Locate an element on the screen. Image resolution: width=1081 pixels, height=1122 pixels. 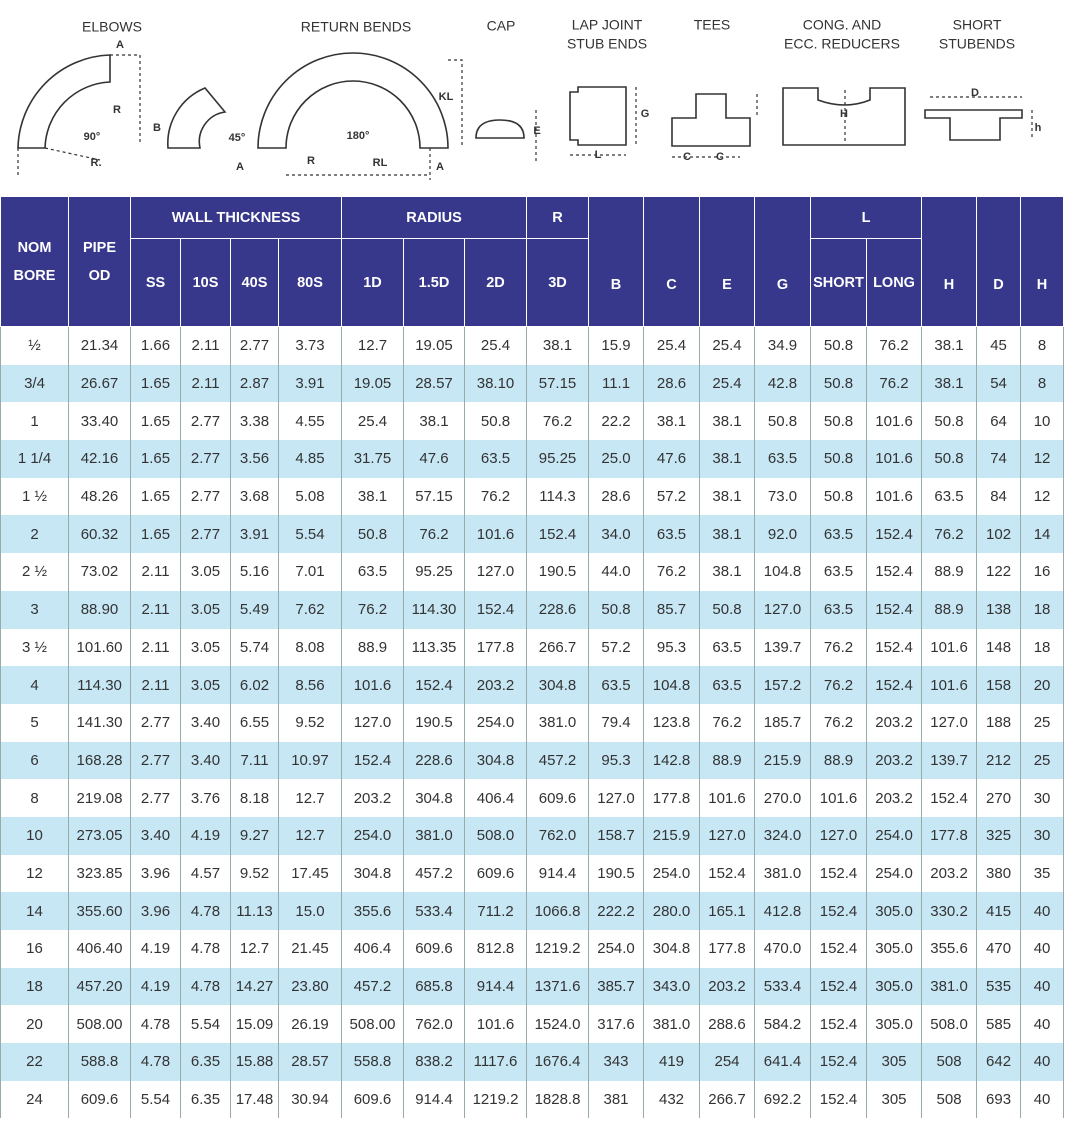
table-cell: 2.11 is located at coordinates (155, 572).